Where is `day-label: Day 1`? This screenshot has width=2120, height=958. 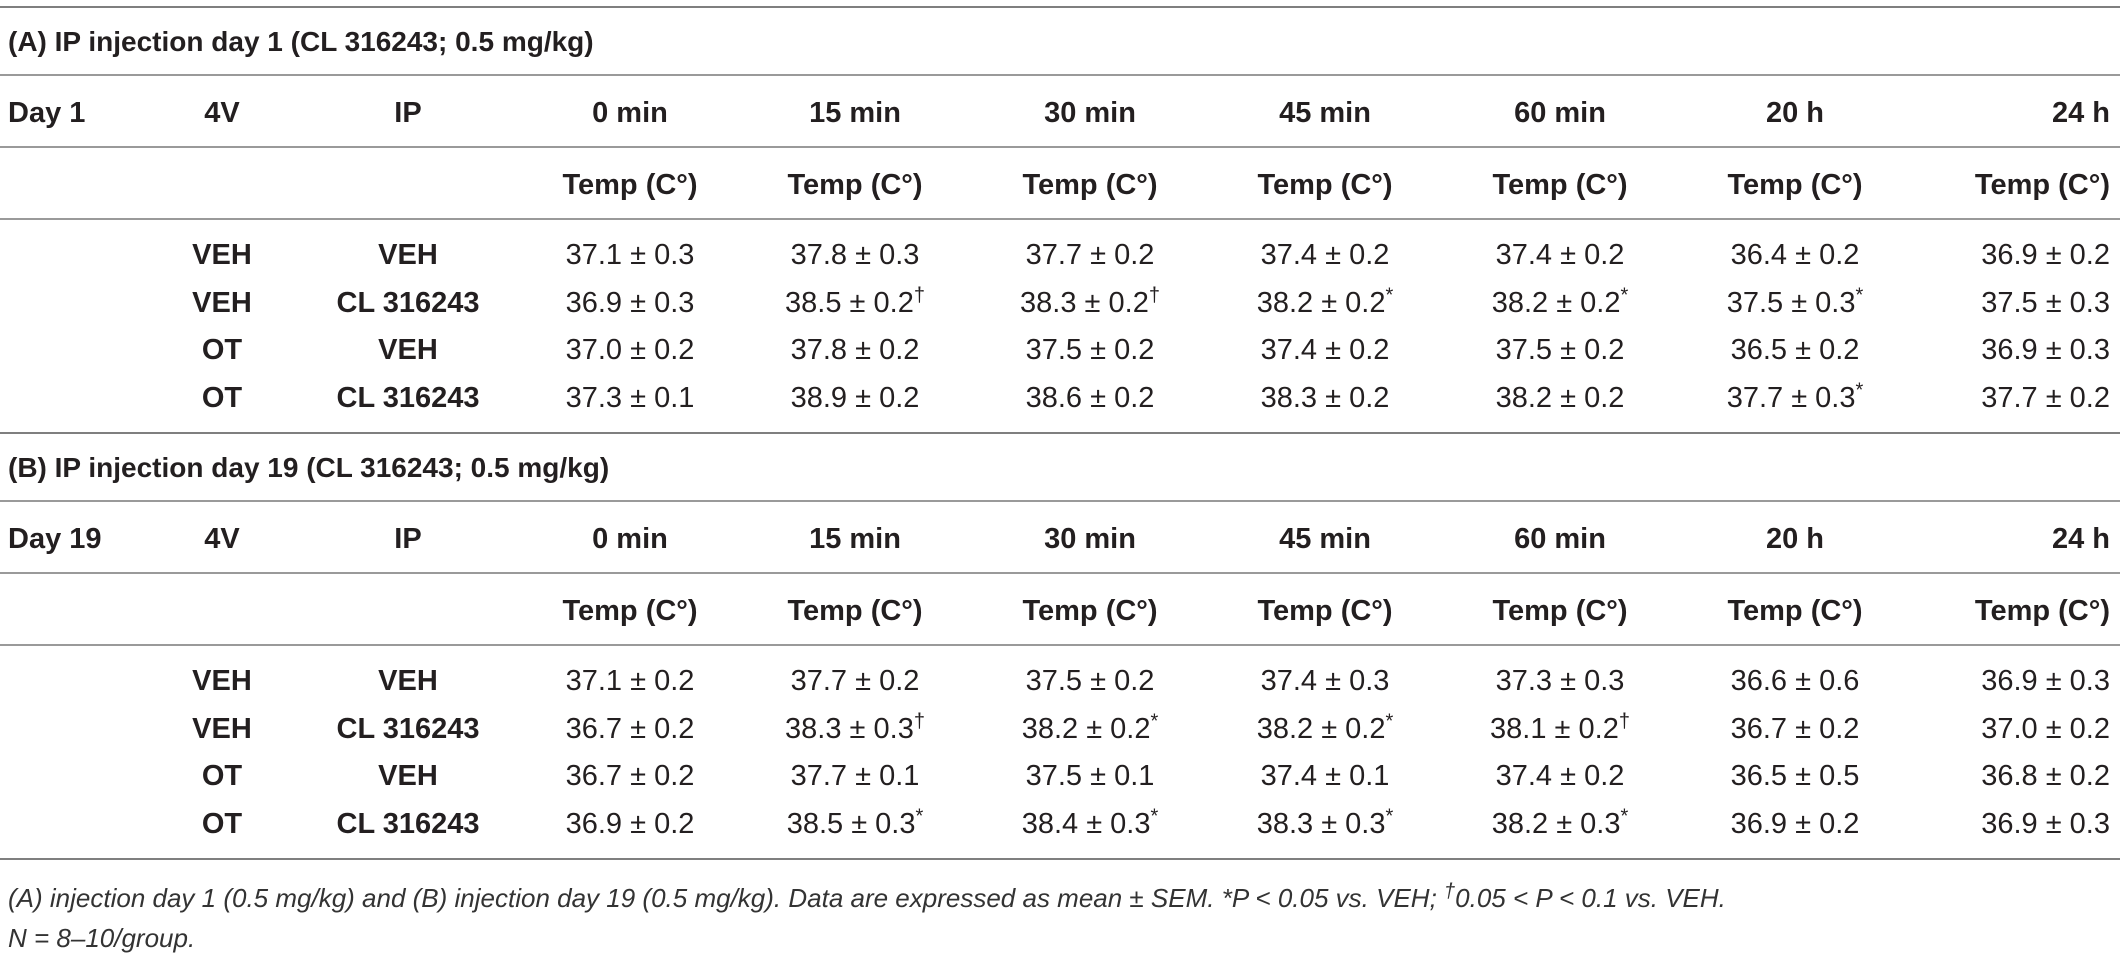 day-label: Day 1 is located at coordinates (47, 113).